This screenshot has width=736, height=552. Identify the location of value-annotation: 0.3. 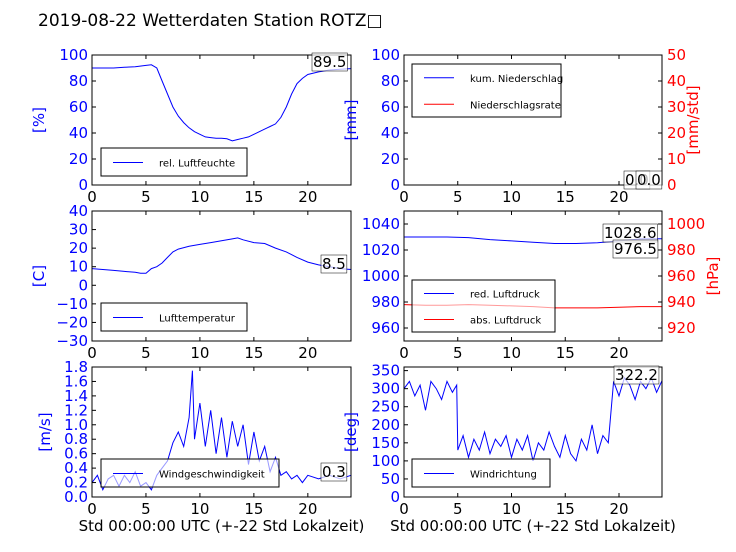
(334, 472).